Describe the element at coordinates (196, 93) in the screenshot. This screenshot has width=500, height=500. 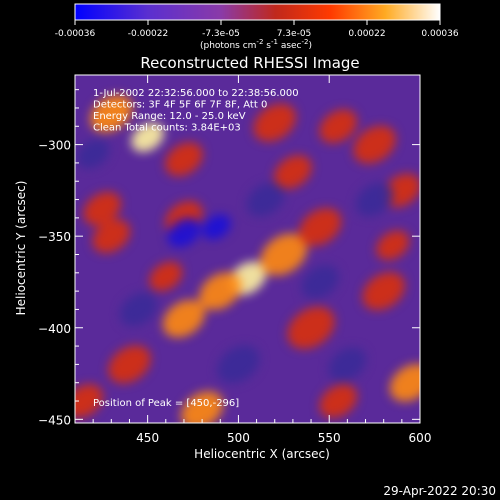
I see `annotation-line: 1-Jul-2002 22:32:56.000 to 22:38:56.000` at that location.